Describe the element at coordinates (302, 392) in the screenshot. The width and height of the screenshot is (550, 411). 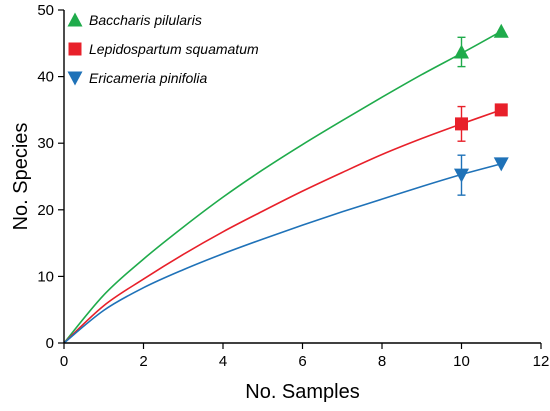
I see `x-axis-title: No. Samples` at that location.